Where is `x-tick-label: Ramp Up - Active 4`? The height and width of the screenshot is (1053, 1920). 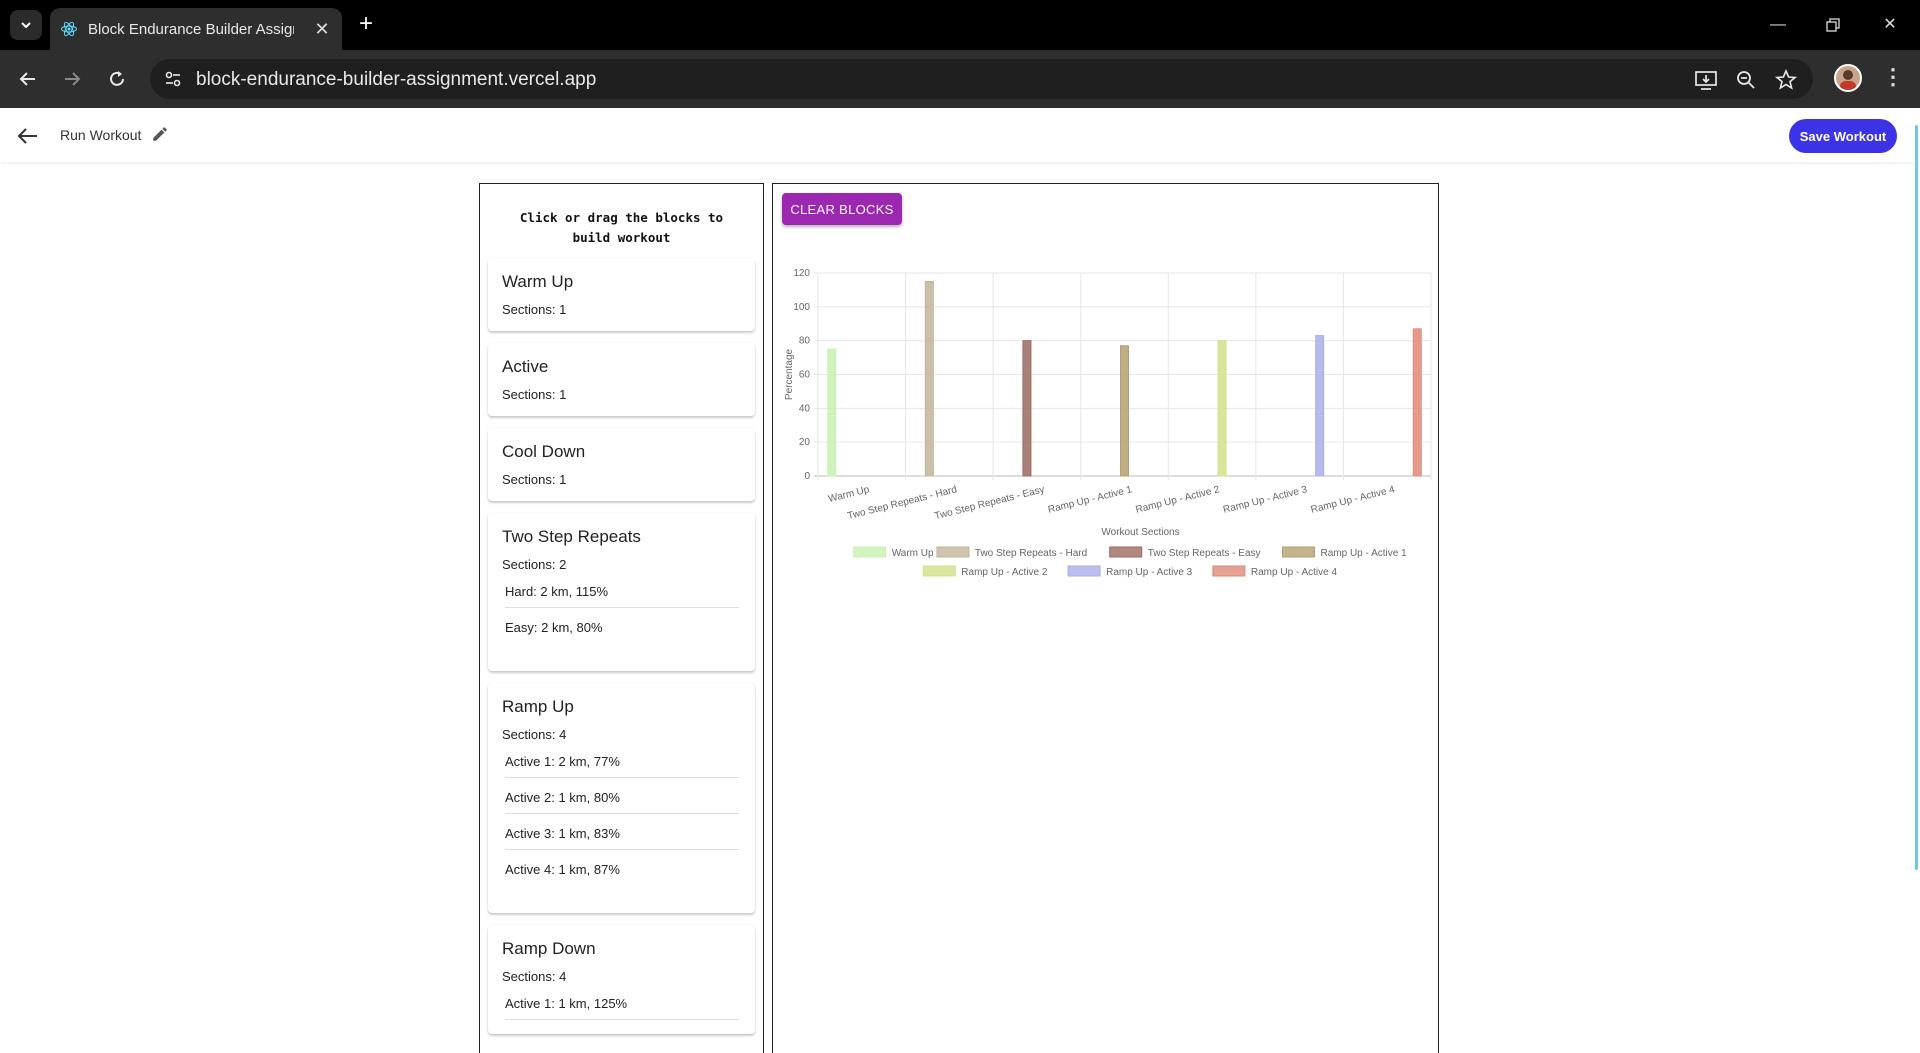 x-tick-label: Ramp Up - Active 4 is located at coordinates (1353, 500).